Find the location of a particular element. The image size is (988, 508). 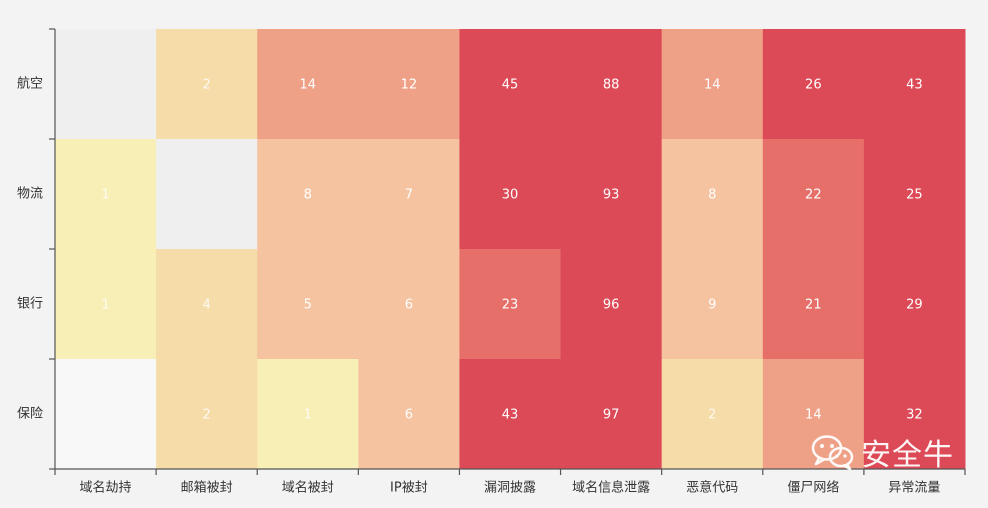

x-tick-label: 域名信息泄露 is located at coordinates (611, 488).